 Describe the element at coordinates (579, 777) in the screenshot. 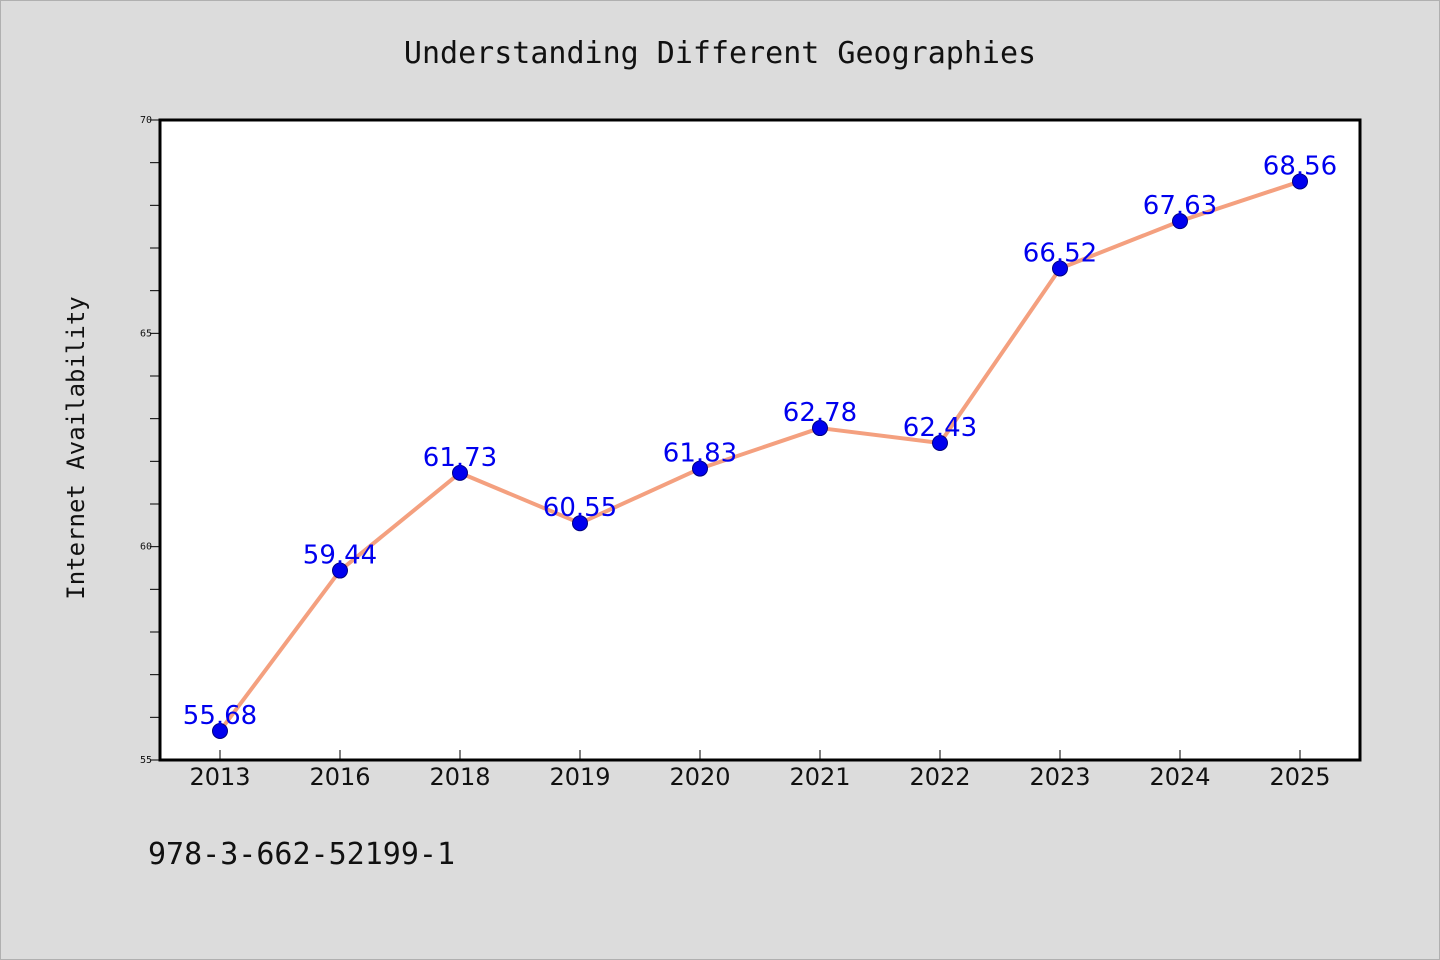

I see `x-tick-label: 2019` at that location.